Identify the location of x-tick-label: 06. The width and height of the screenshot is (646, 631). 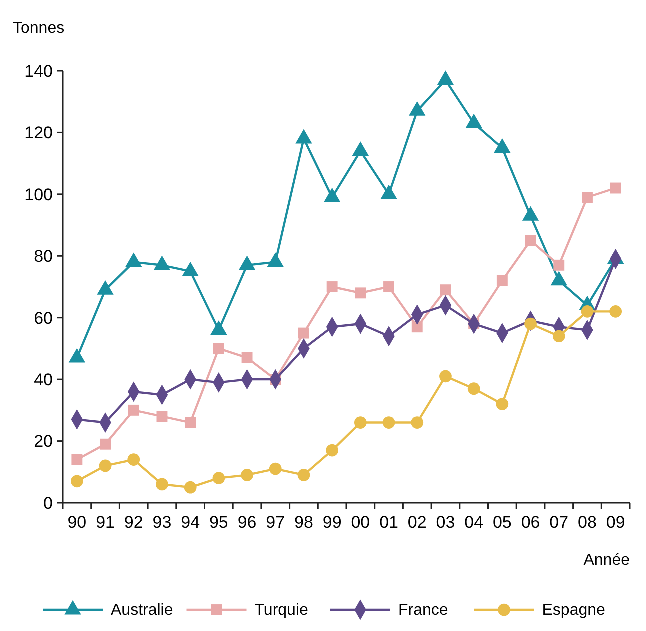
(530, 522).